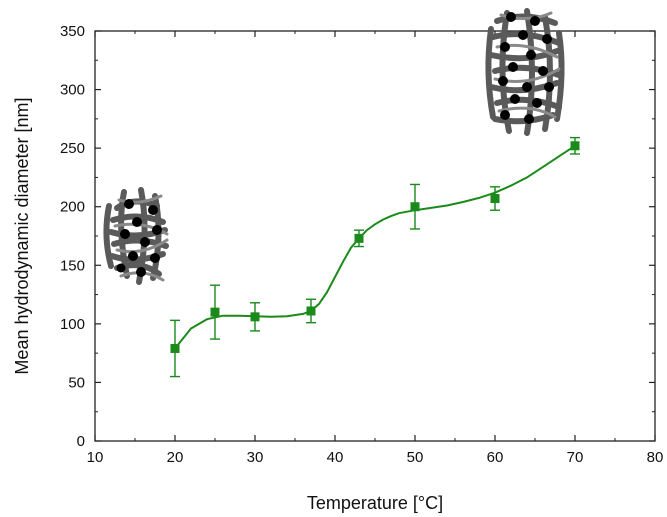 This screenshot has height=517, width=667. What do you see at coordinates (72, 31) in the screenshot?
I see `y-tick-label: 350` at bounding box center [72, 31].